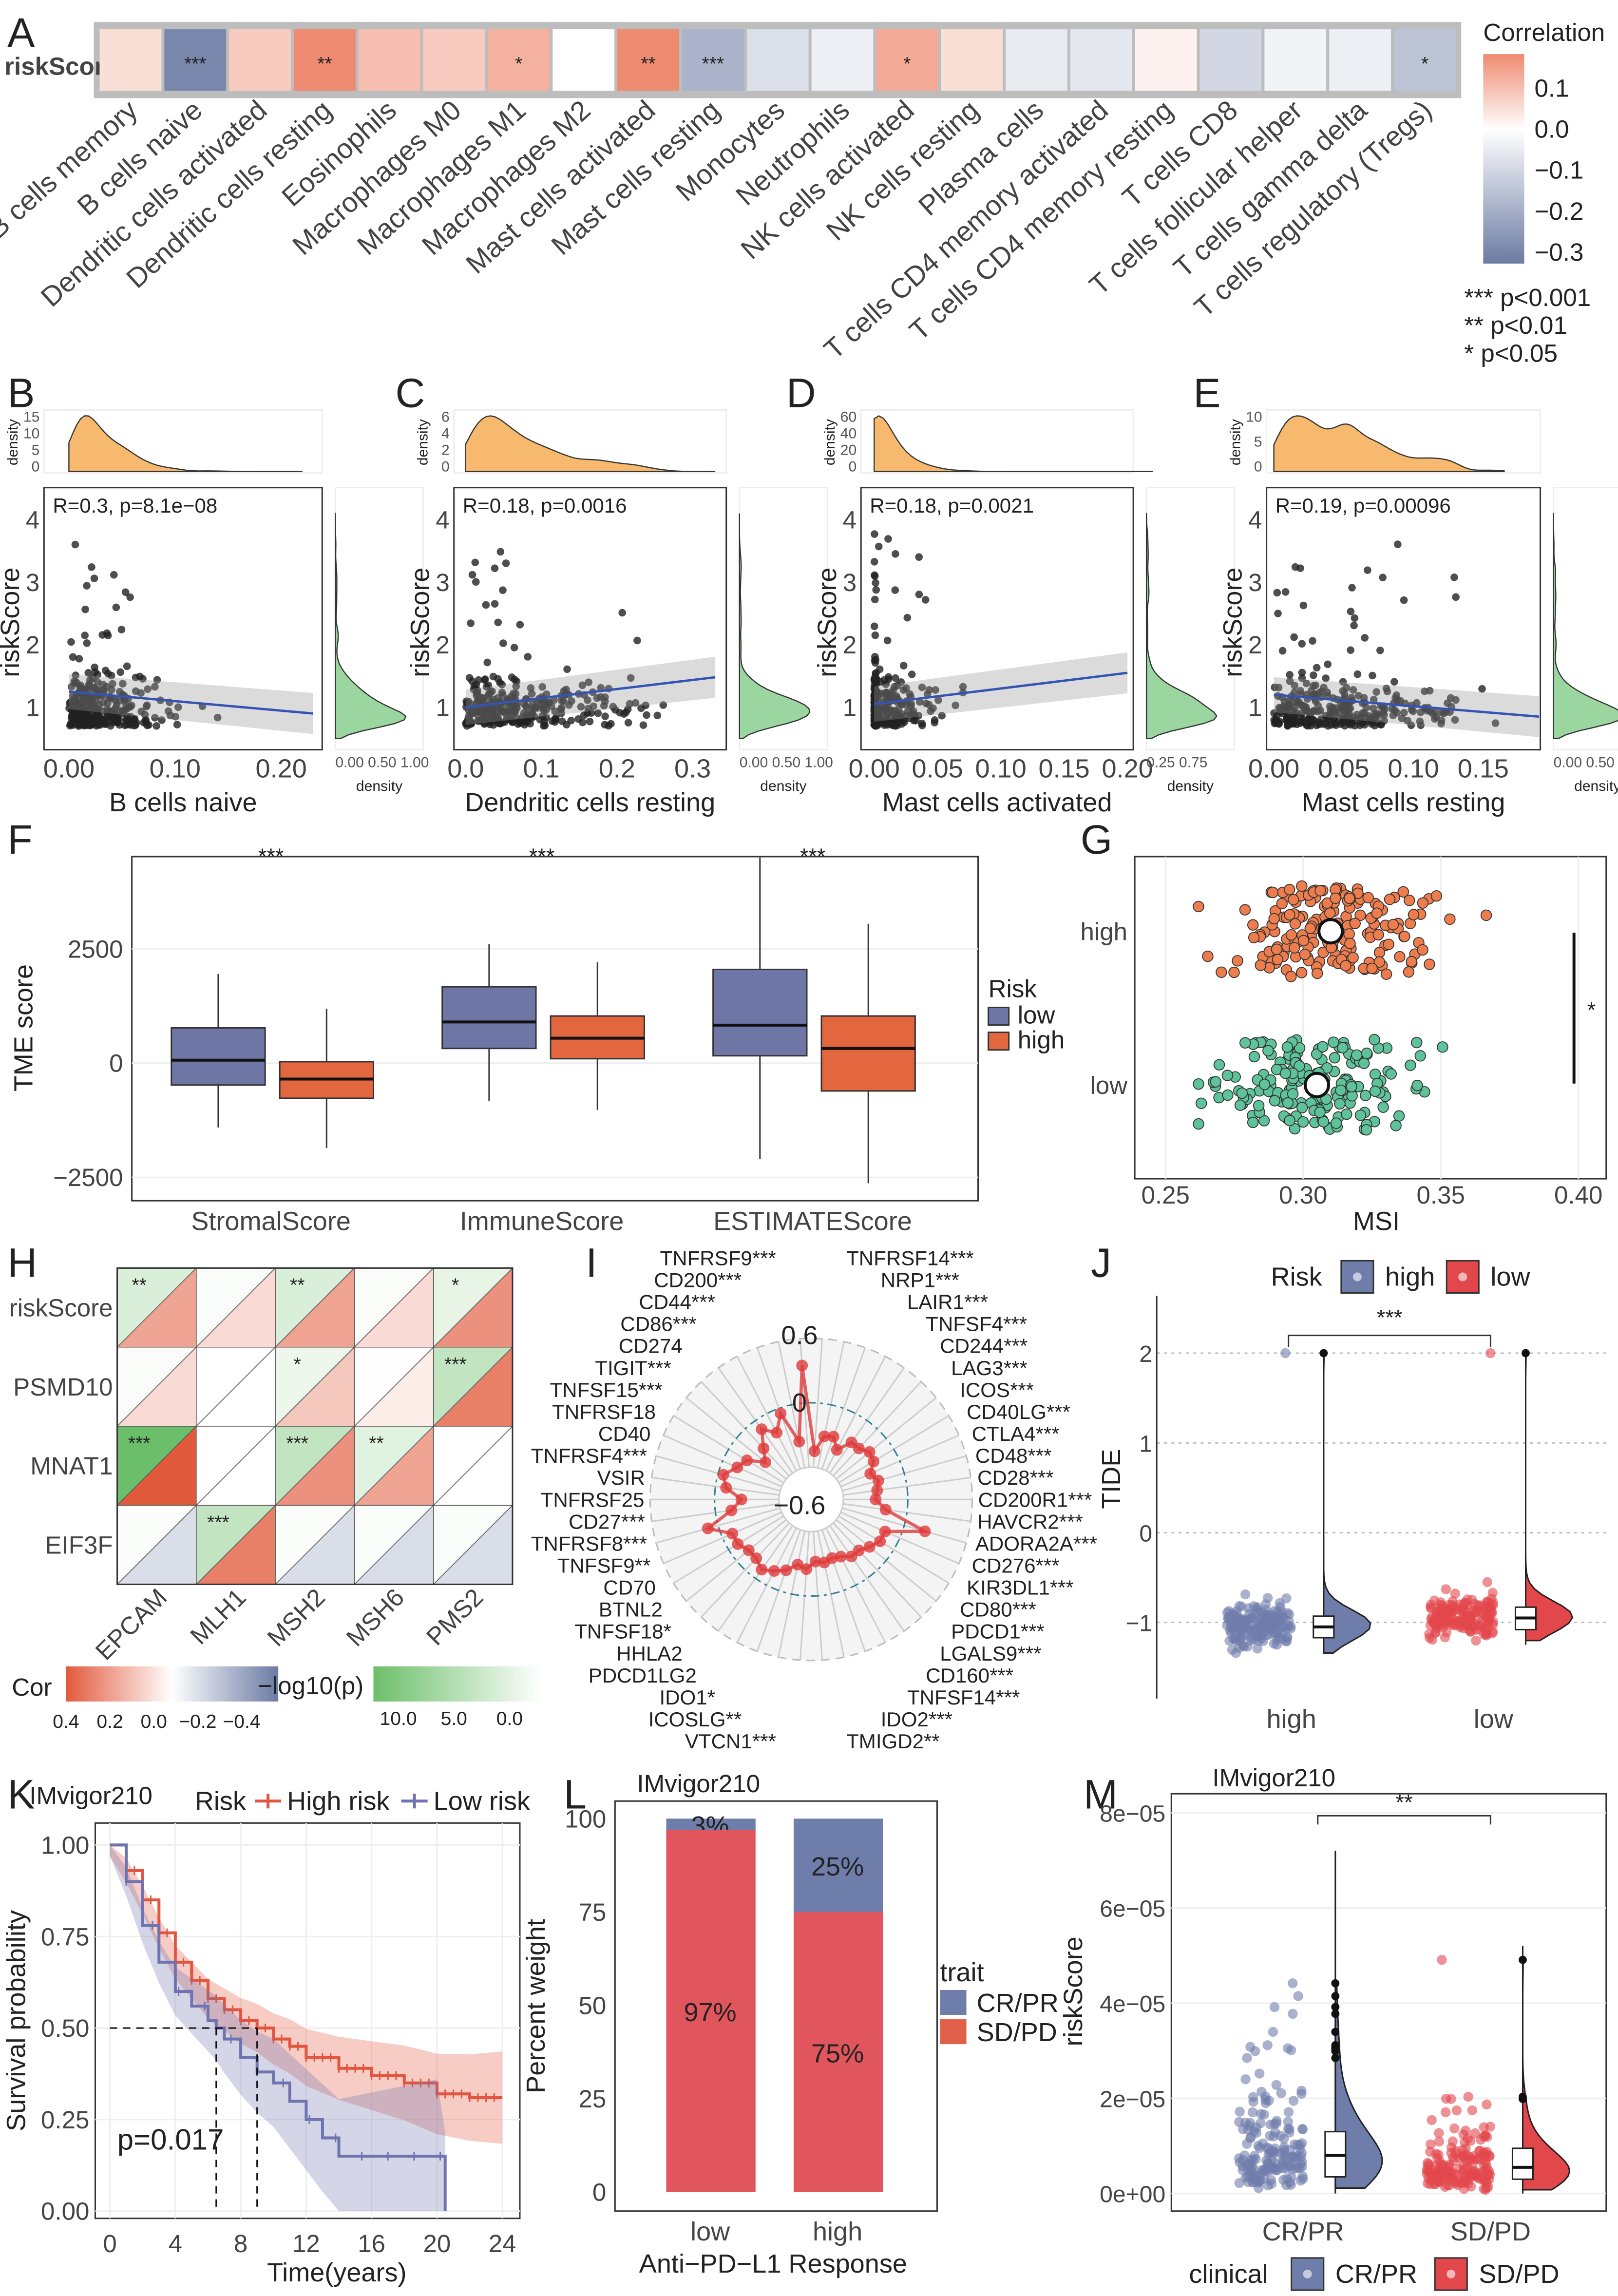 This screenshot has height=2296, width=1618. I want to click on density-tick: 15, so click(31, 417).